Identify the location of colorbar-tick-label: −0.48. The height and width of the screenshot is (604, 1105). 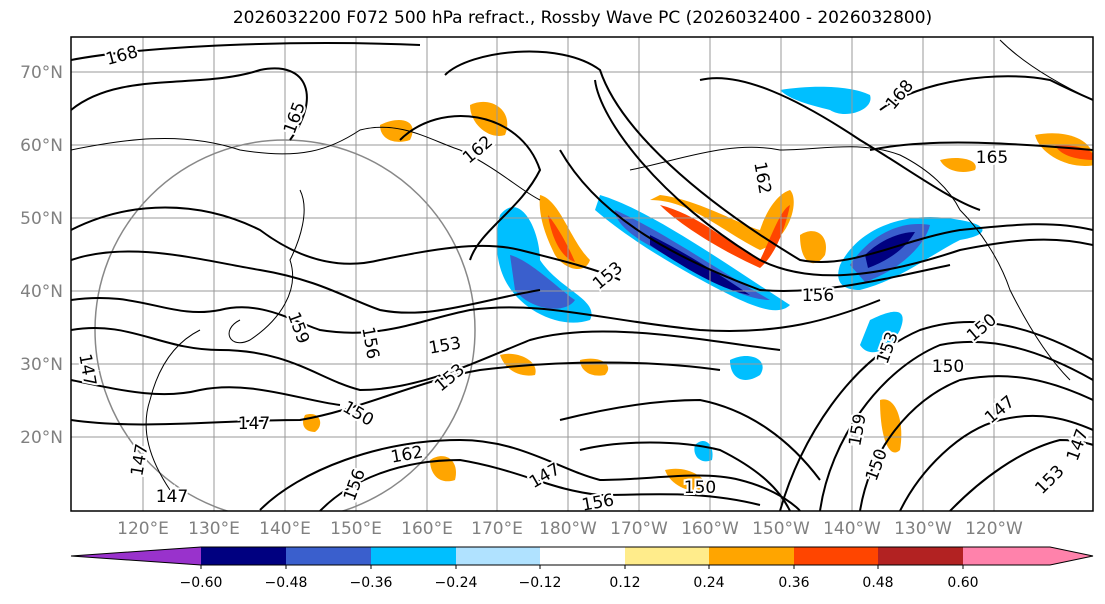
(286, 583).